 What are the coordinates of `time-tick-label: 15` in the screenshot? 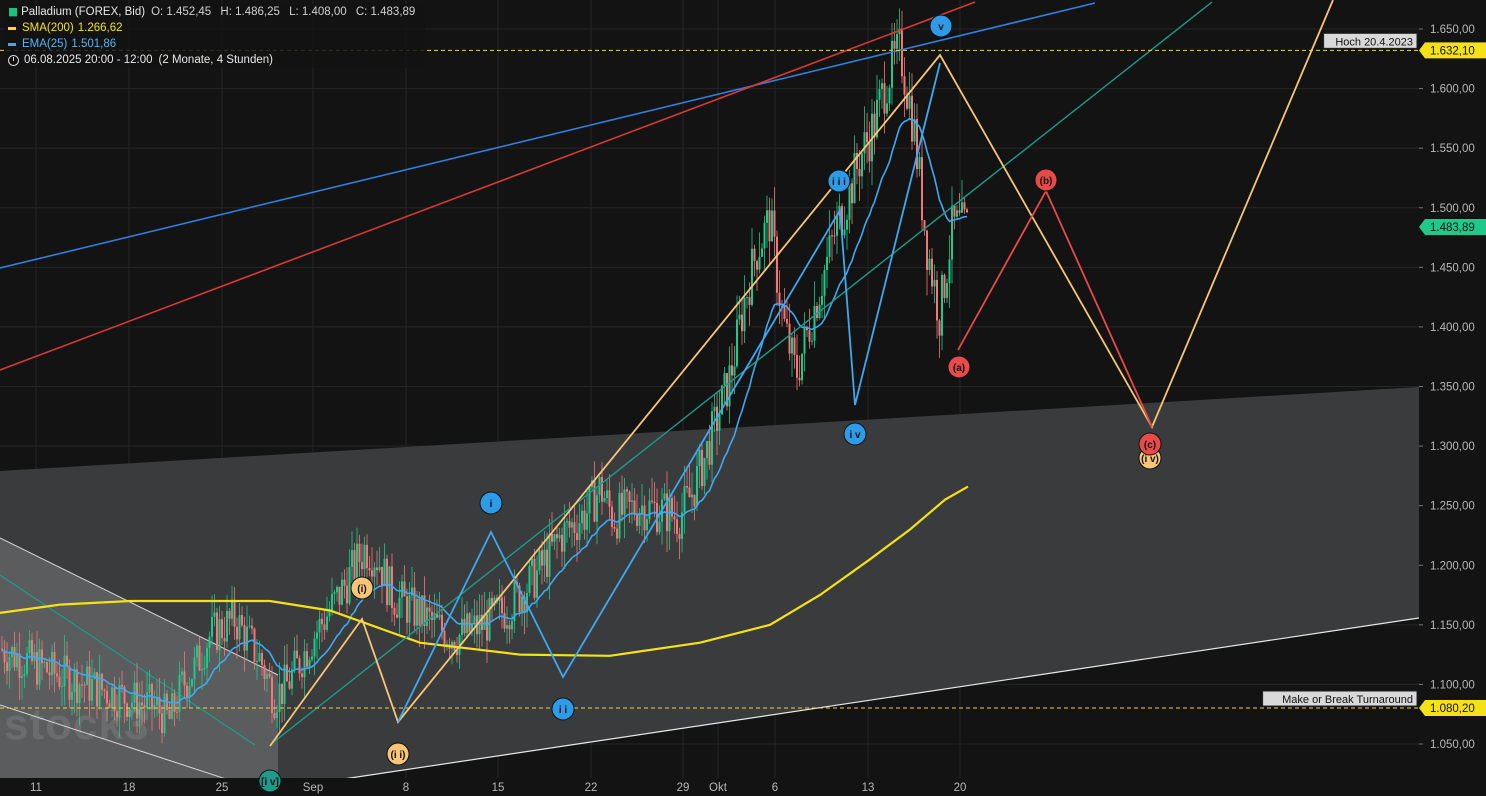 It's located at (498, 788).